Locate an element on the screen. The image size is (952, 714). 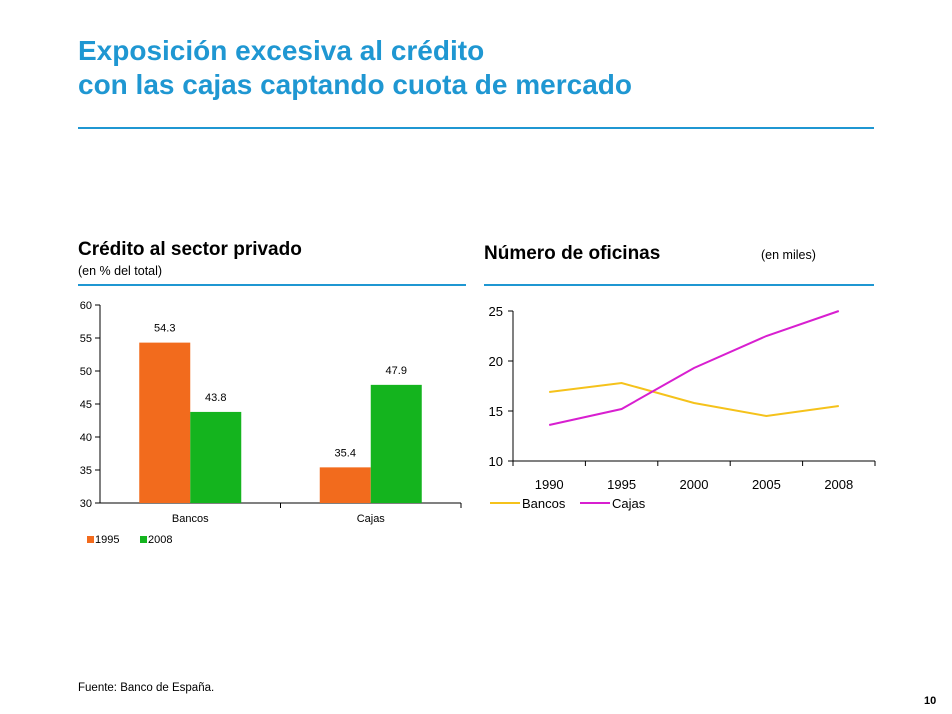
bar-category-label: Bancos is located at coordinates (190, 519).